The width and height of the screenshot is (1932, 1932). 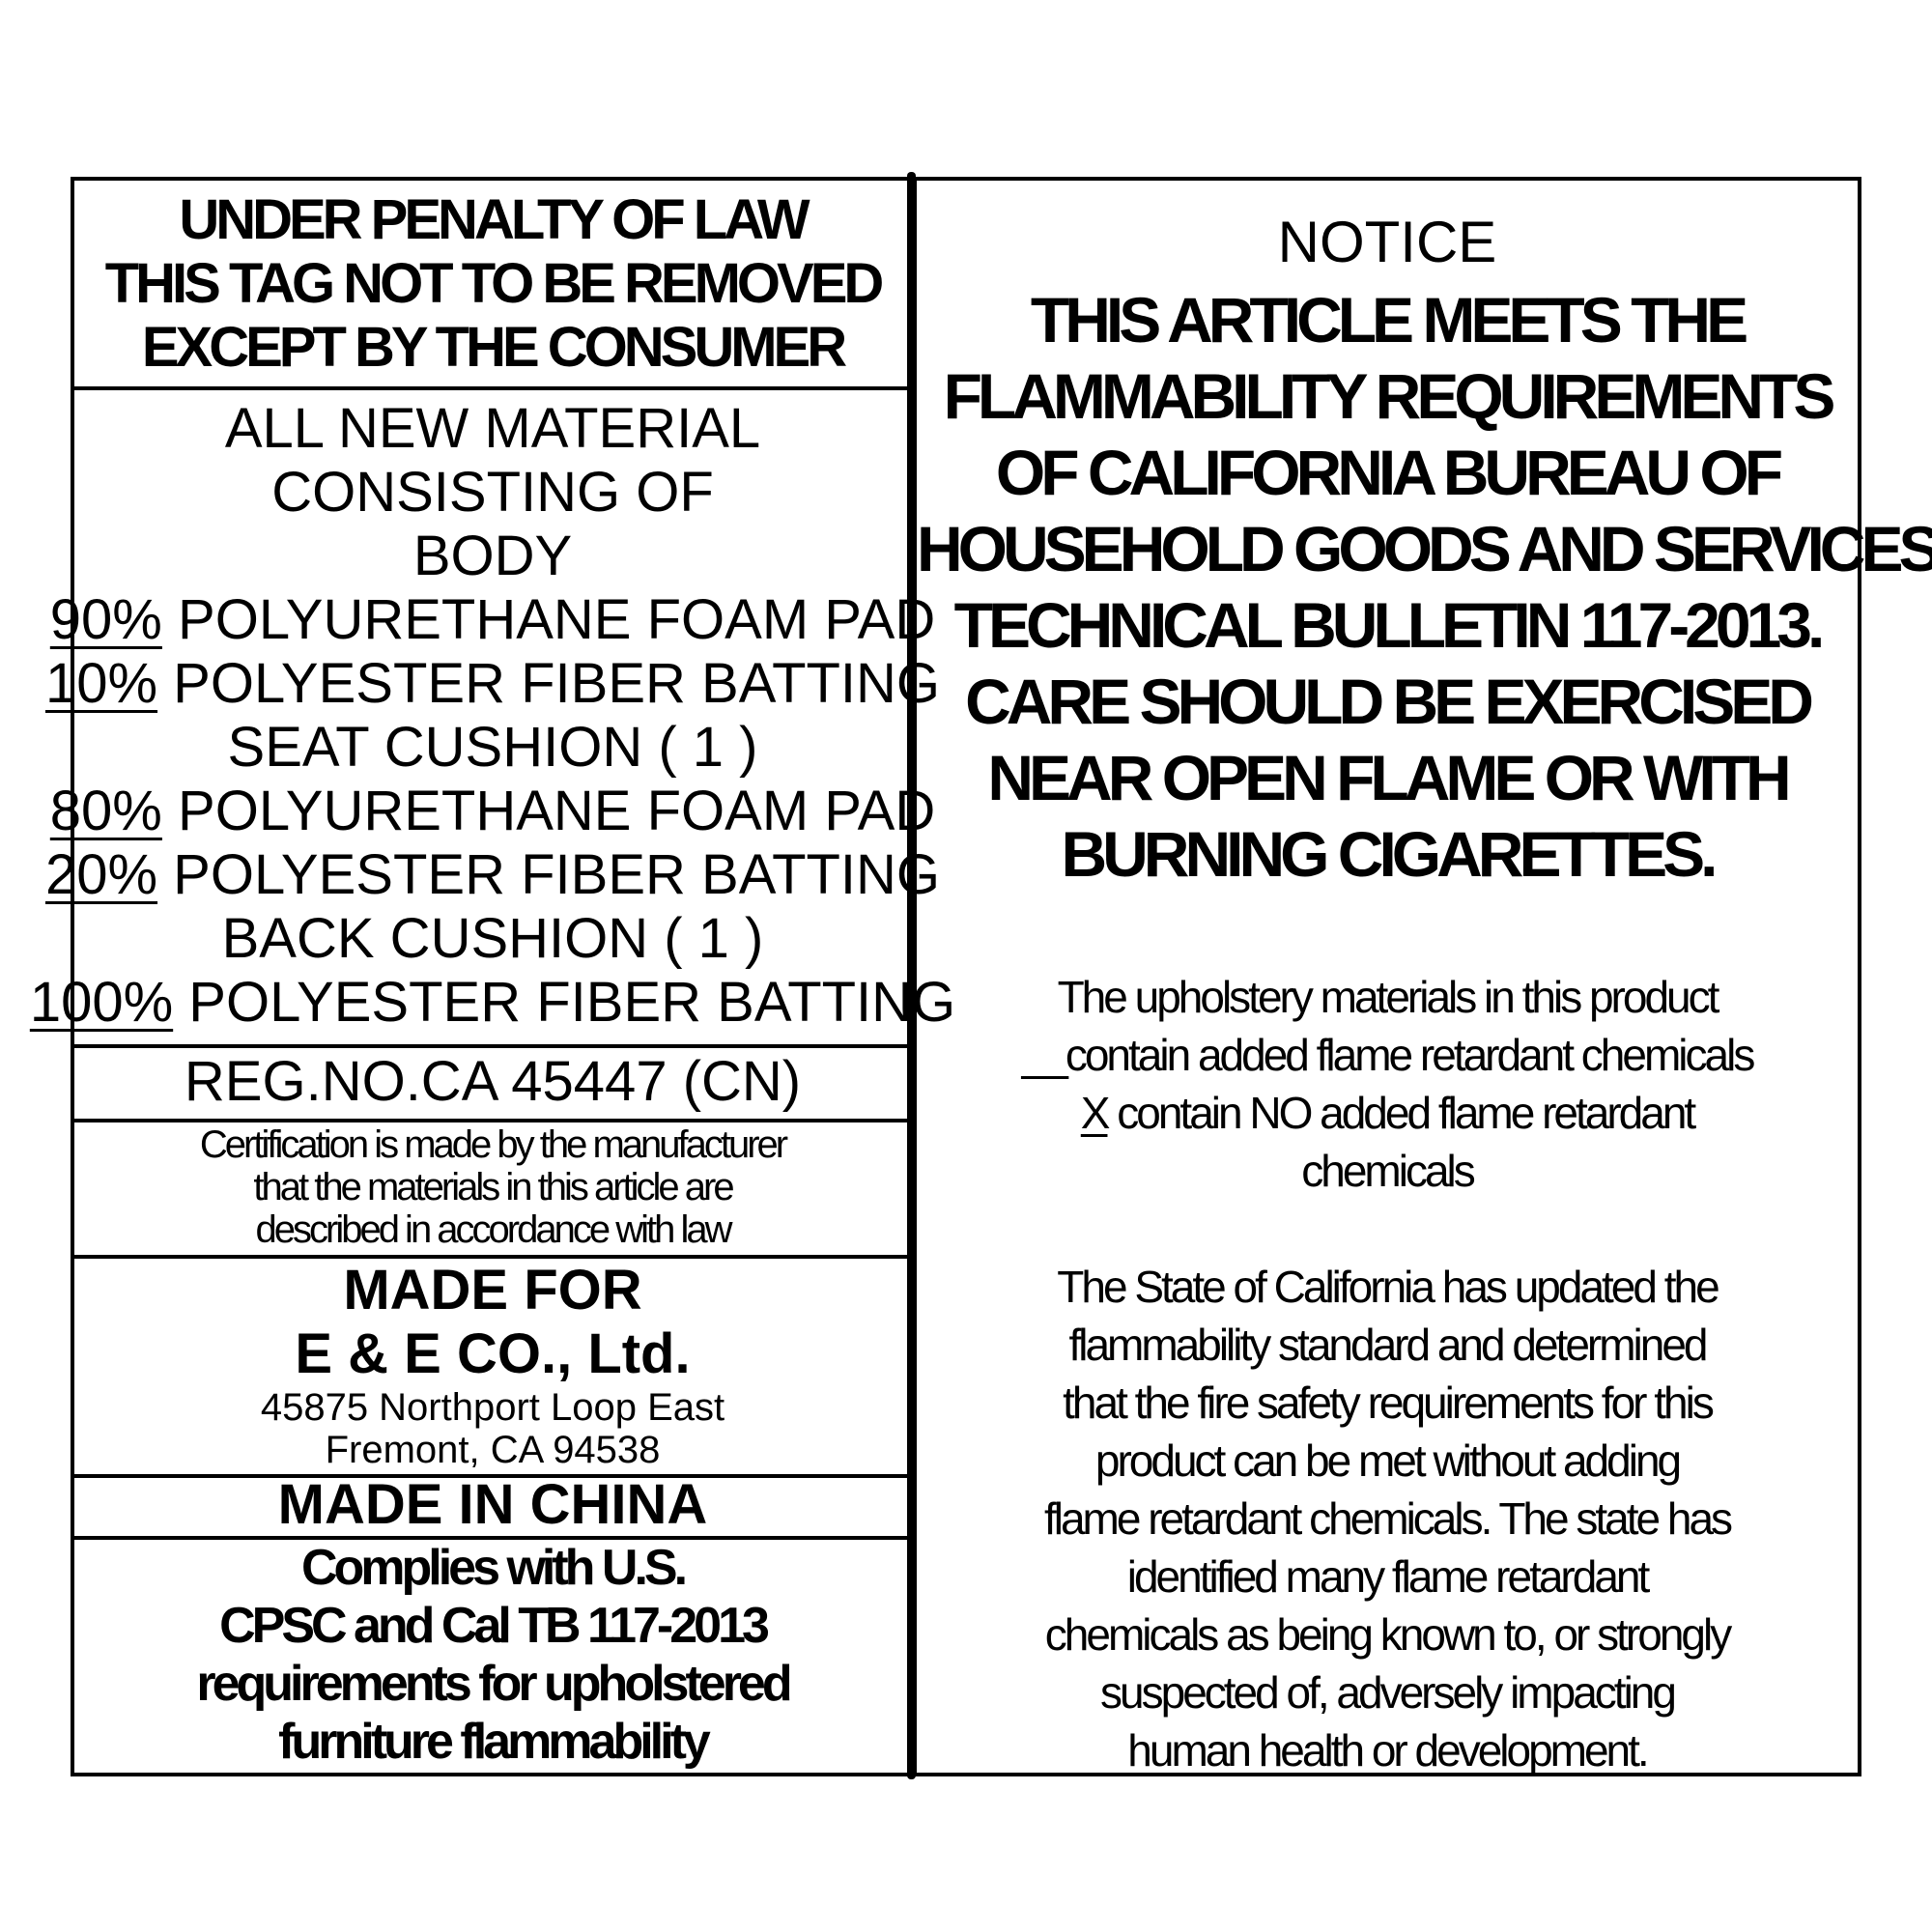 What do you see at coordinates (494, 347) in the screenshot?
I see `warning-line: EXCEPT BY THE CONSUMER` at bounding box center [494, 347].